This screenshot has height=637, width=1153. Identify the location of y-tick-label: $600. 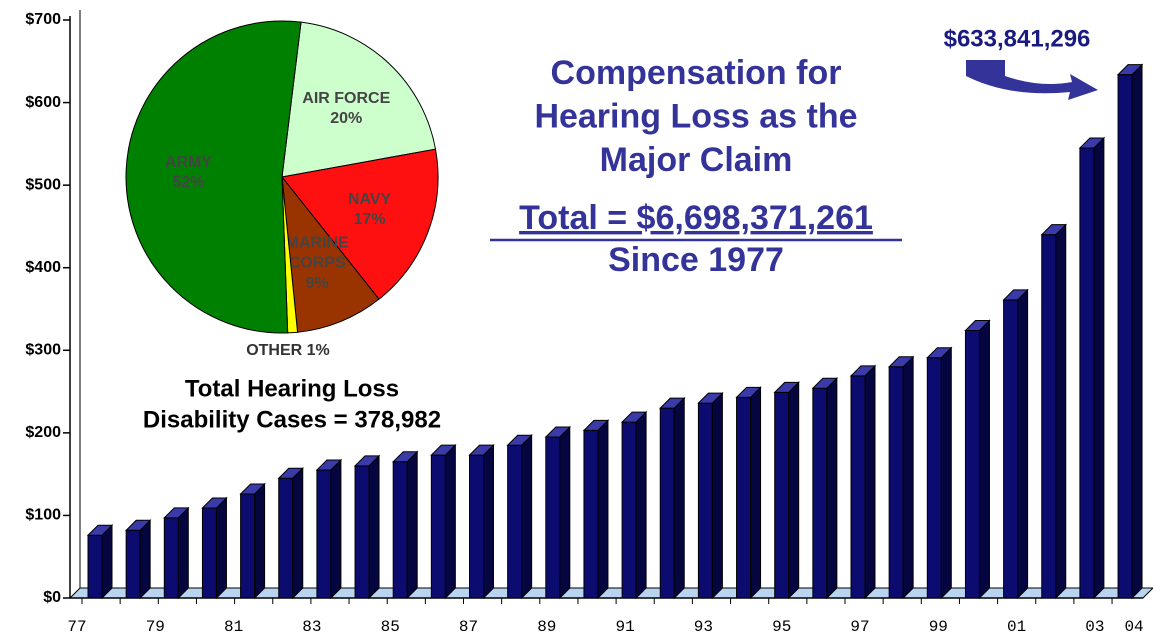
(43, 102).